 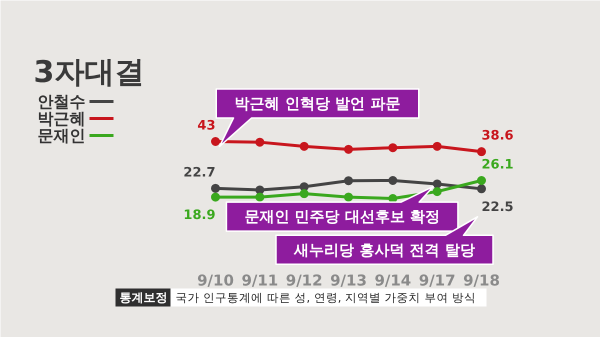 I want to click on annotation: 박근혜 인혁당 발언 파문, so click(x=317, y=103).